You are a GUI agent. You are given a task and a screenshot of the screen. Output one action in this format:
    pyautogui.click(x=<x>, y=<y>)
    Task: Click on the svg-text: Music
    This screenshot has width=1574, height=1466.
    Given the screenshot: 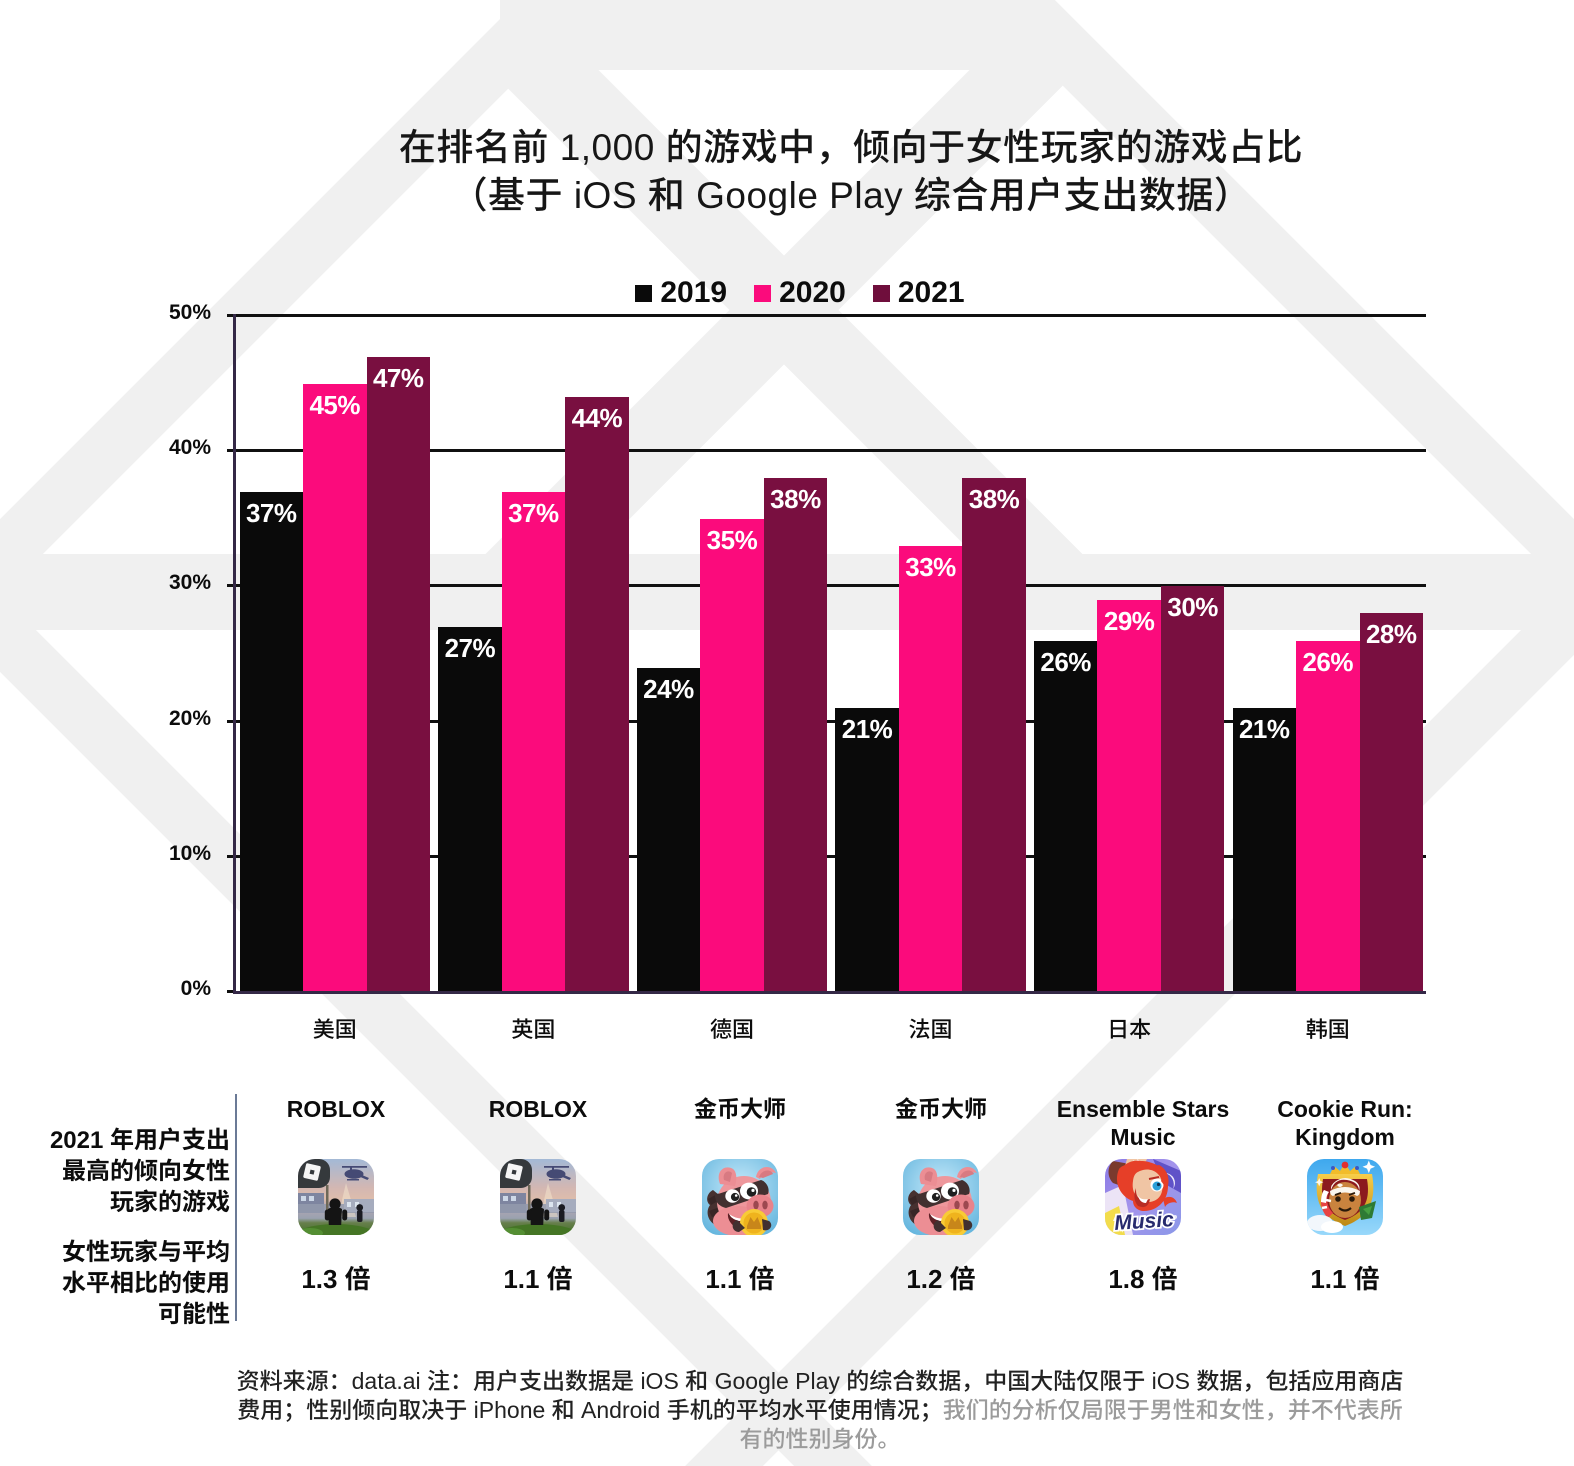 What is the action you would take?
    pyautogui.click(x=1144, y=1221)
    